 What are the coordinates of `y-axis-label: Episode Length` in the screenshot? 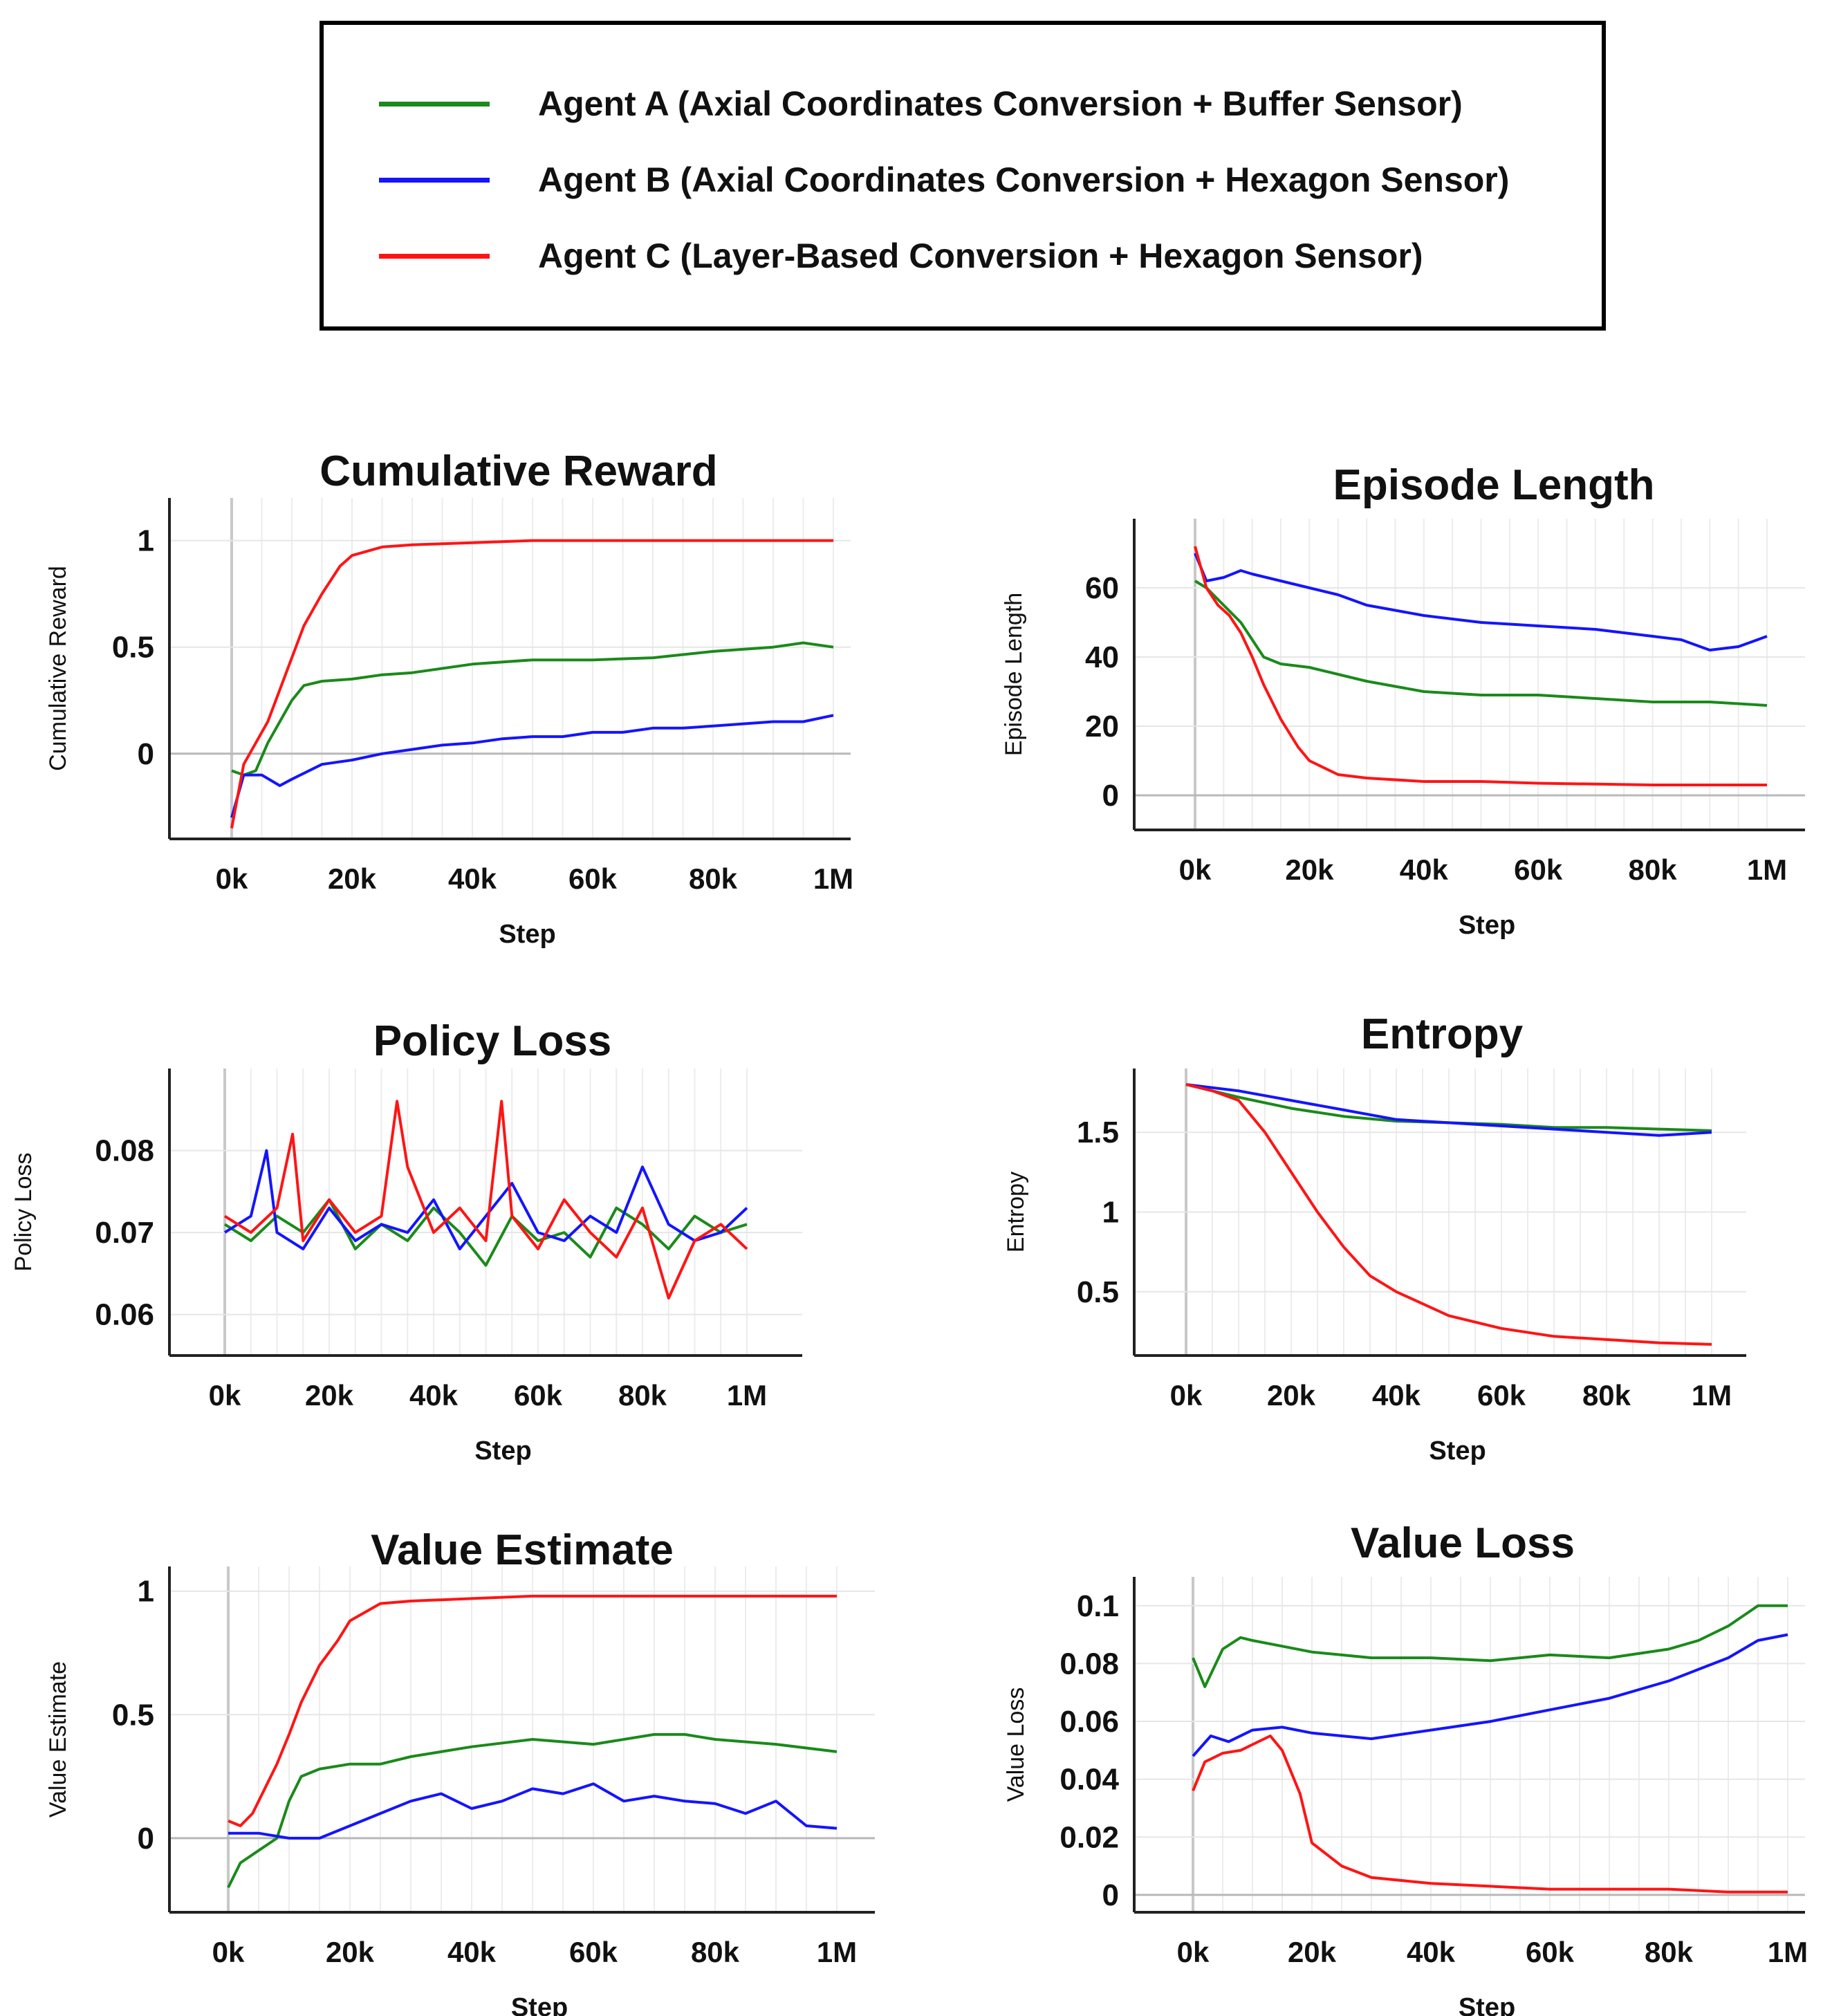 It's located at (1014, 675).